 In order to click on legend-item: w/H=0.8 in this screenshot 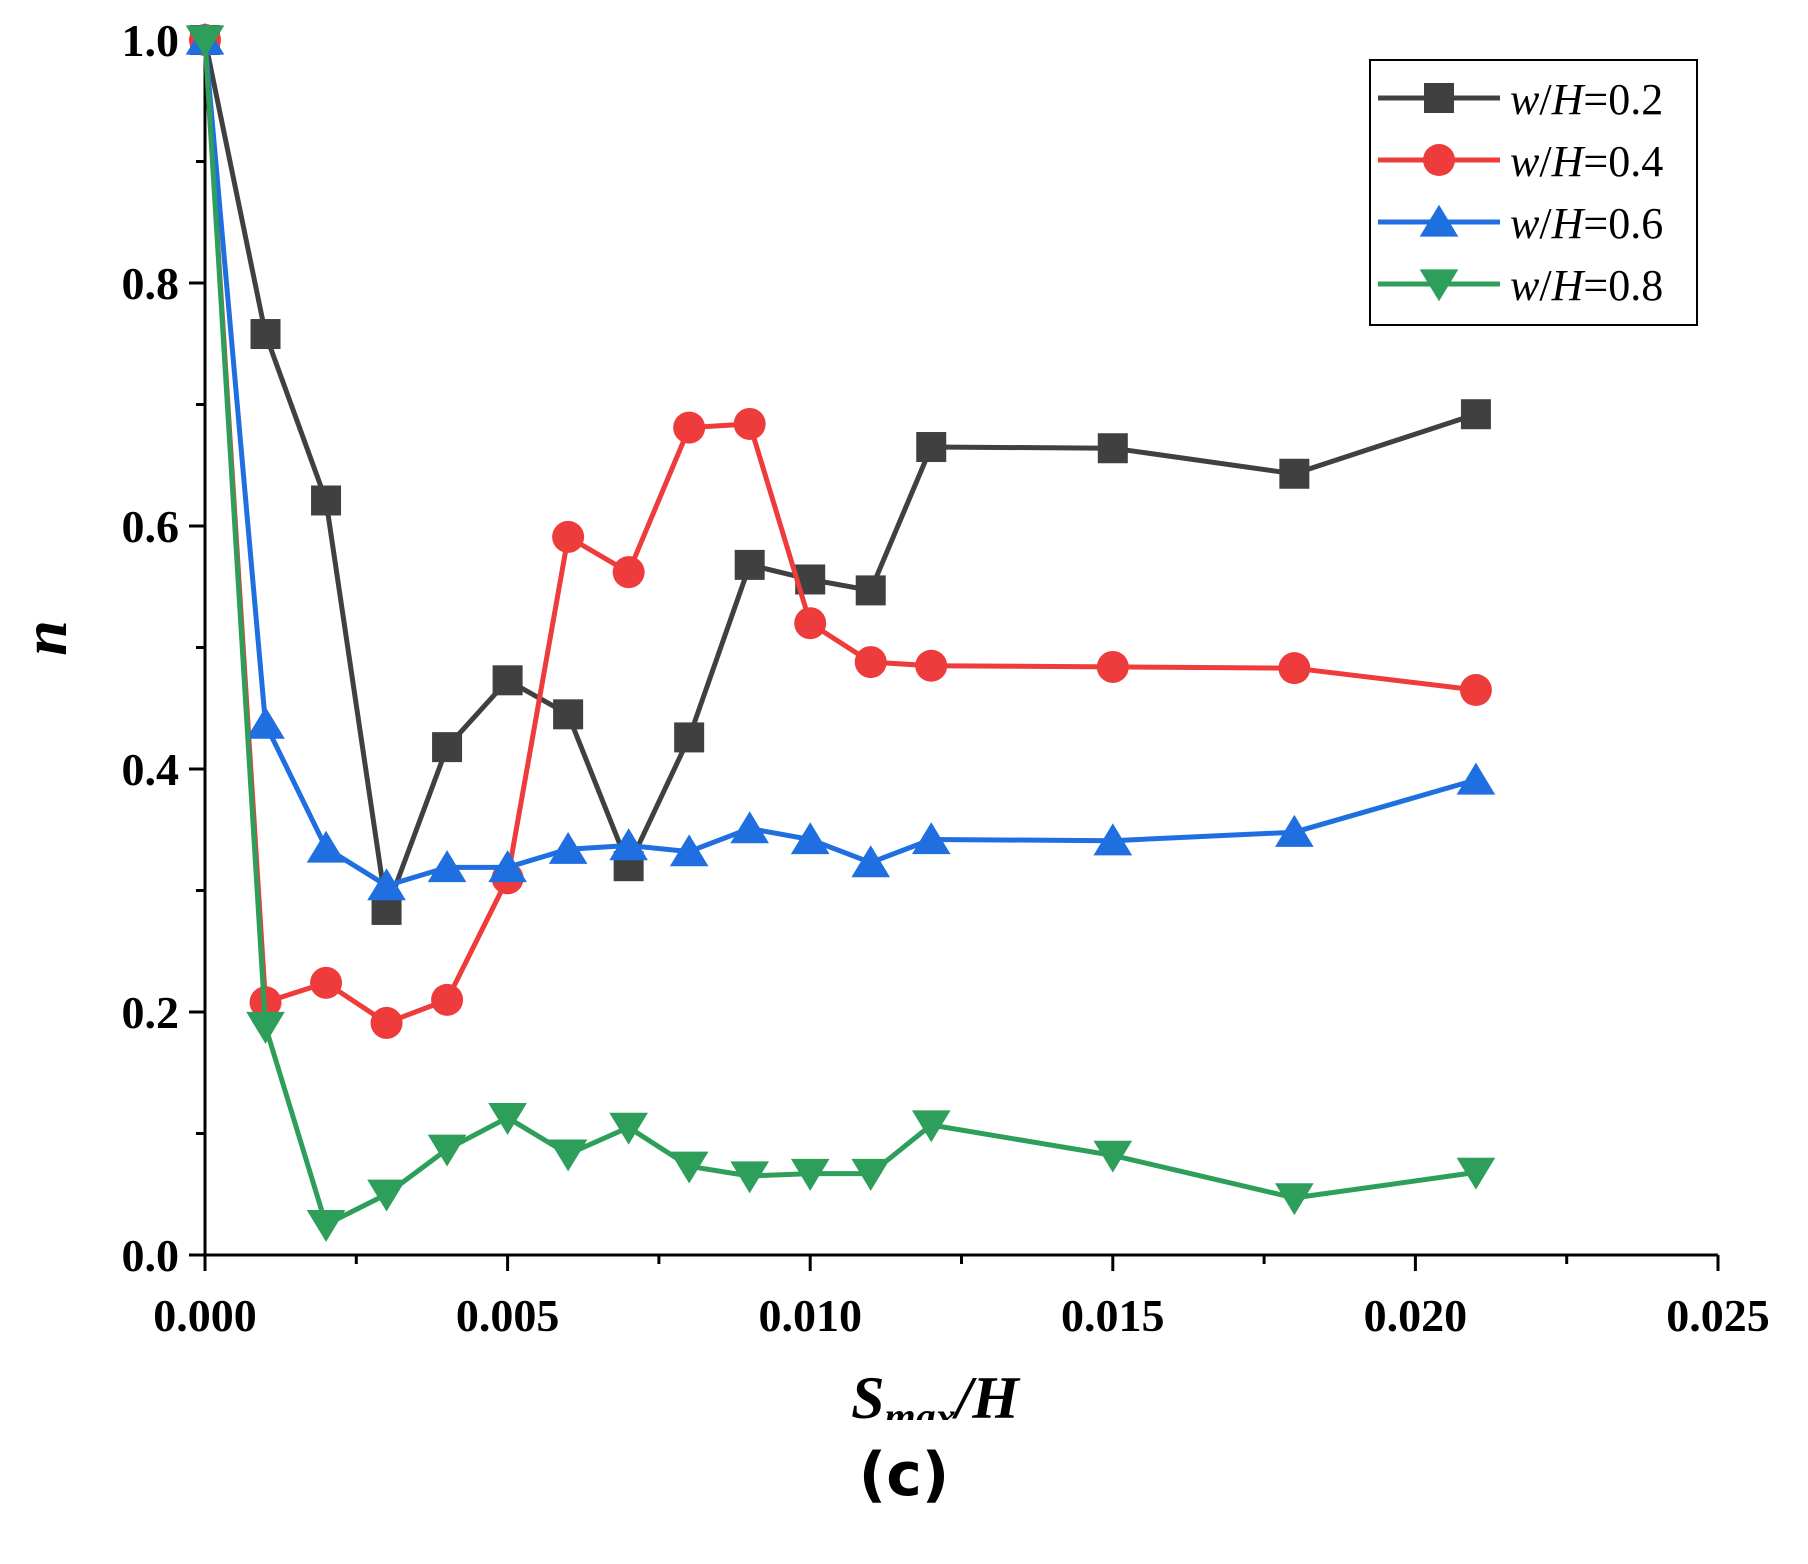, I will do `click(1520, 285)`.